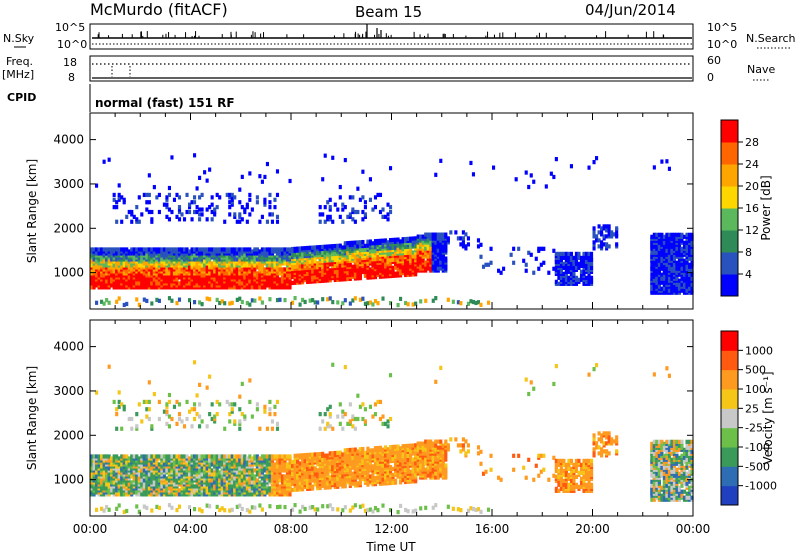 Image resolution: width=800 pixels, height=558 pixels. Describe the element at coordinates (714, 60) in the screenshot. I see `nave-tick-high: 60` at that location.